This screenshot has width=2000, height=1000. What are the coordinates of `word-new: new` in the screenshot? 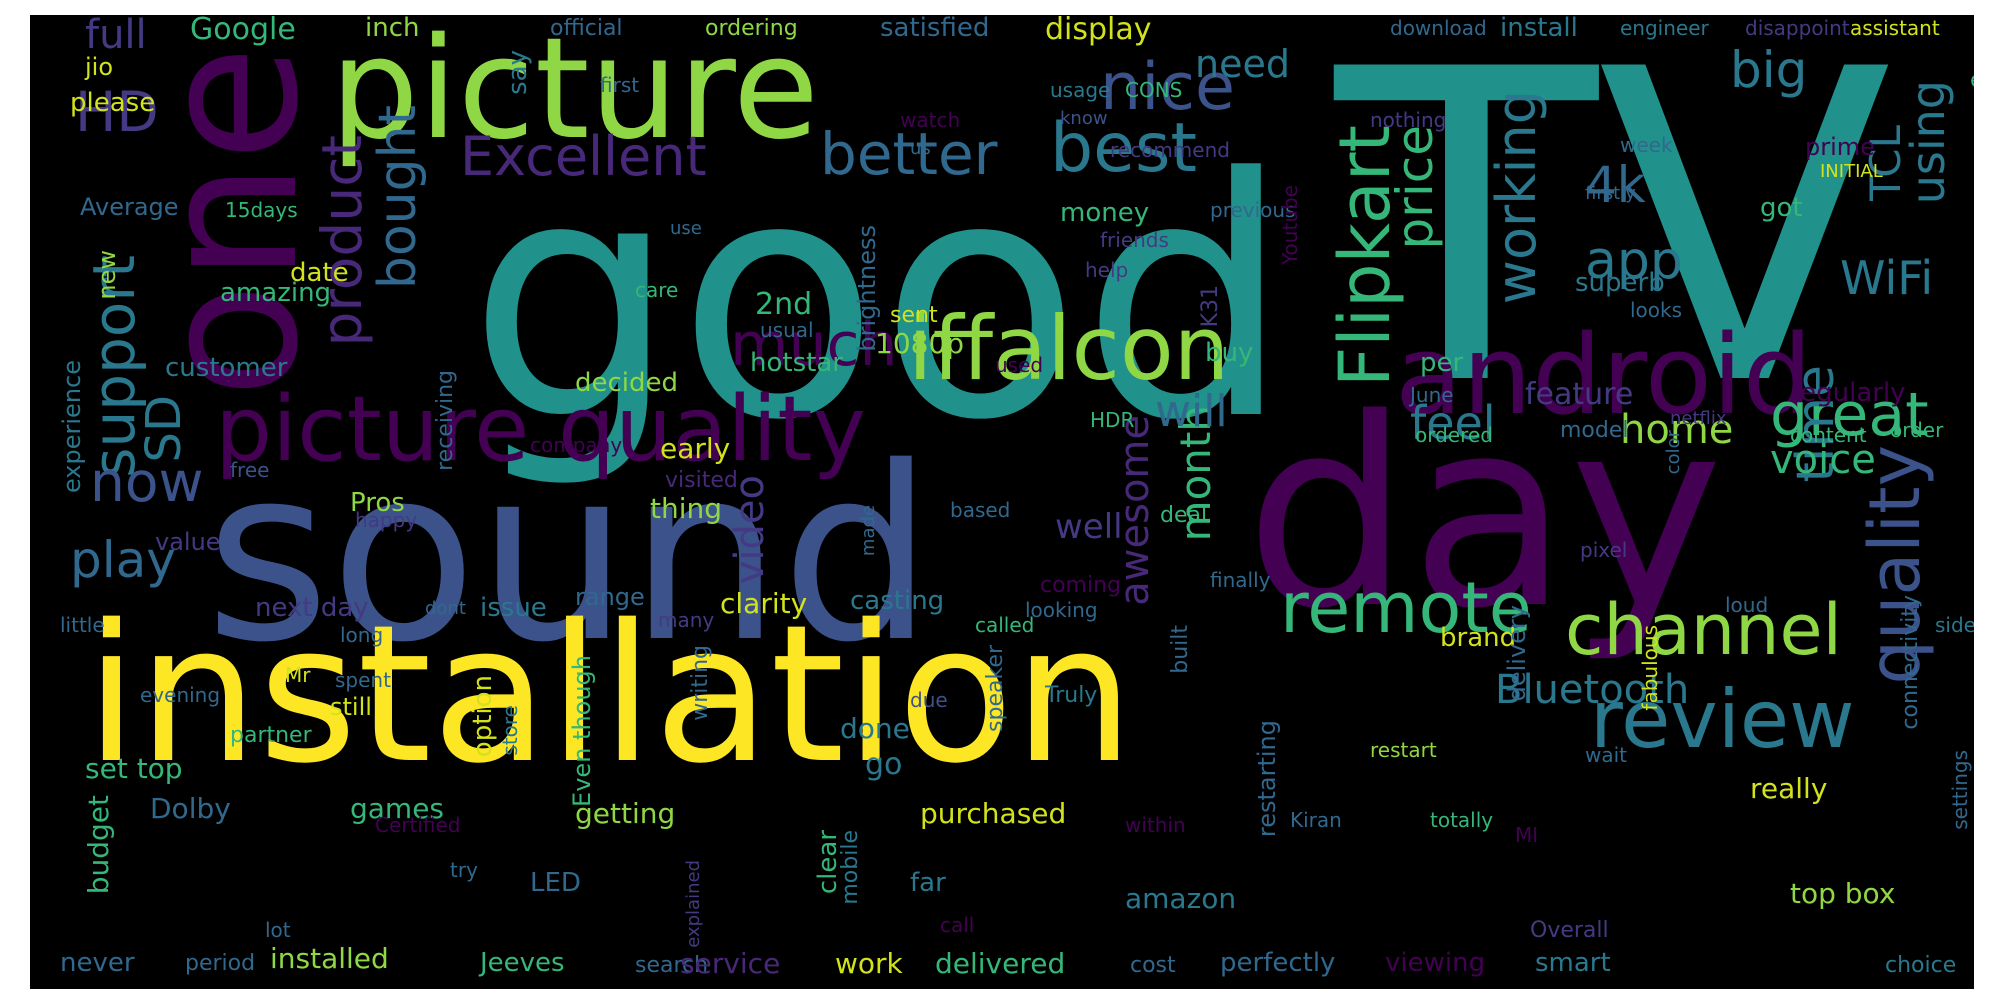 It's located at (107, 275).